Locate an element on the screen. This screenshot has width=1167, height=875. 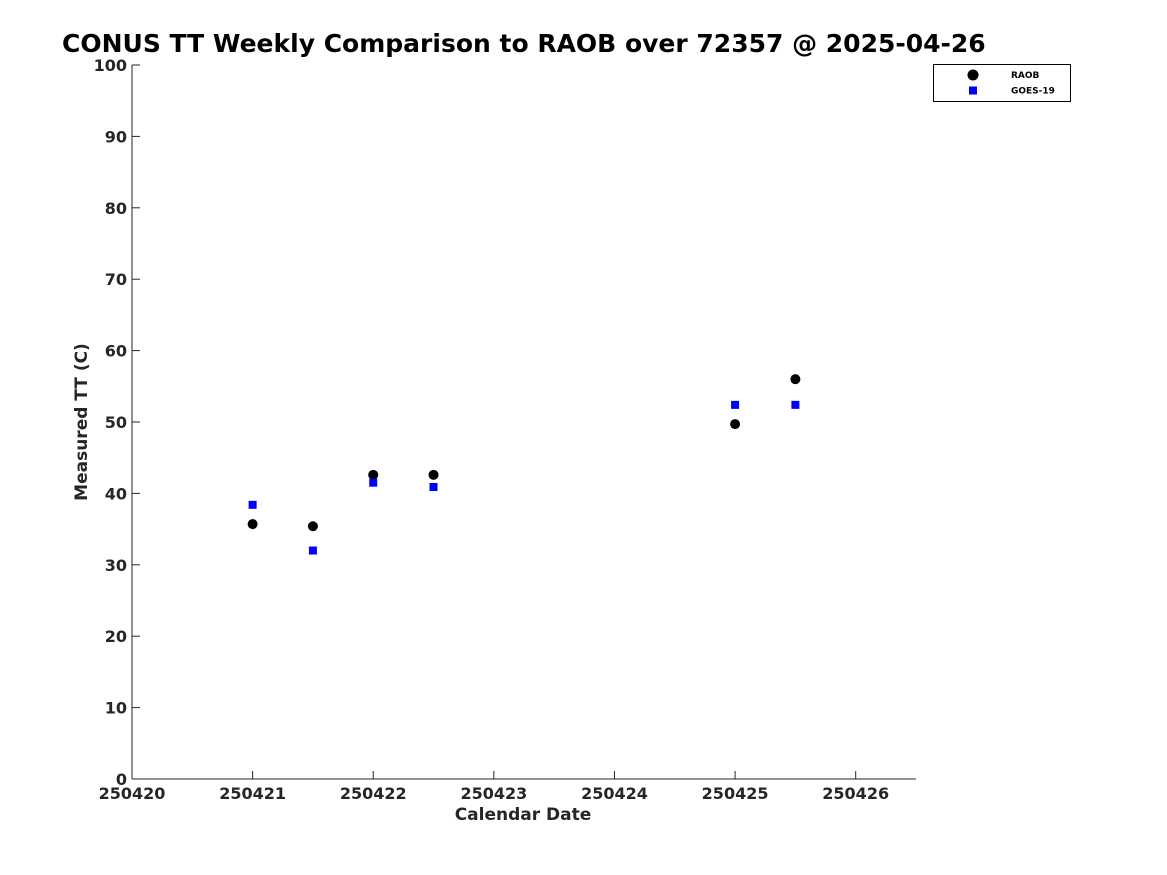
y-tick-label: 80 is located at coordinates (116, 208).